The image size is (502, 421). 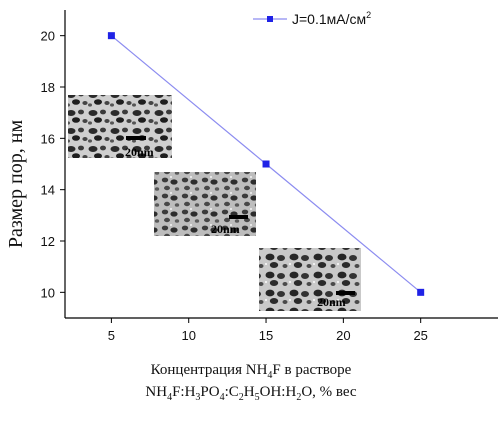 What do you see at coordinates (251, 371) in the screenshot?
I see `x-axis-label-line-1: Концентрация NH4F в растворе` at bounding box center [251, 371].